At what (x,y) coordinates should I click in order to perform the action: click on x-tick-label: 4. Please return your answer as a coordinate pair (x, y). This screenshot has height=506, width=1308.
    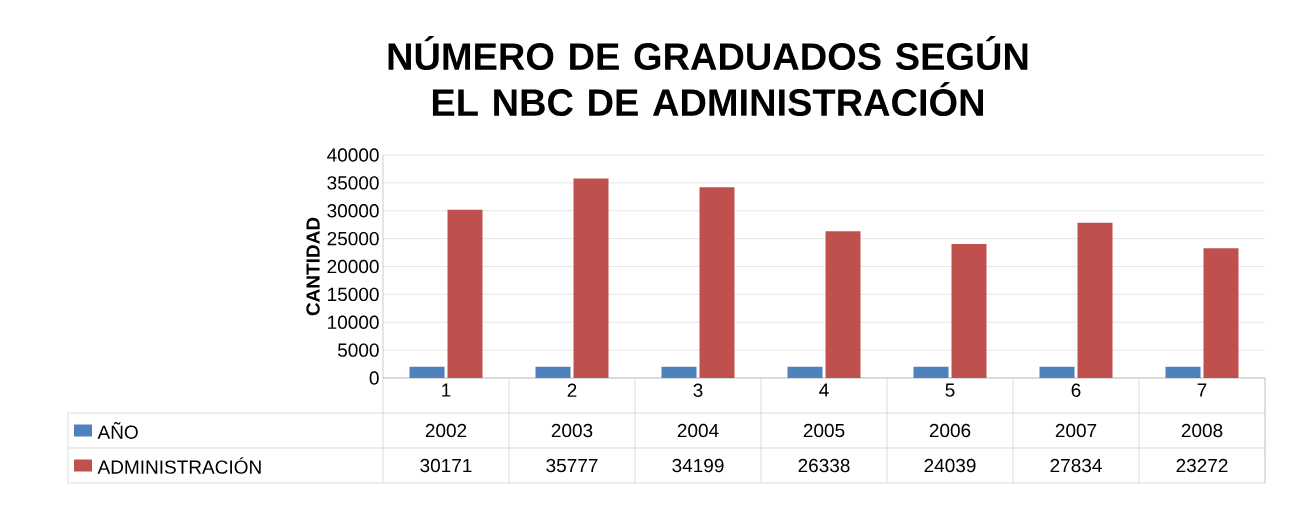
    Looking at the image, I should click on (824, 390).